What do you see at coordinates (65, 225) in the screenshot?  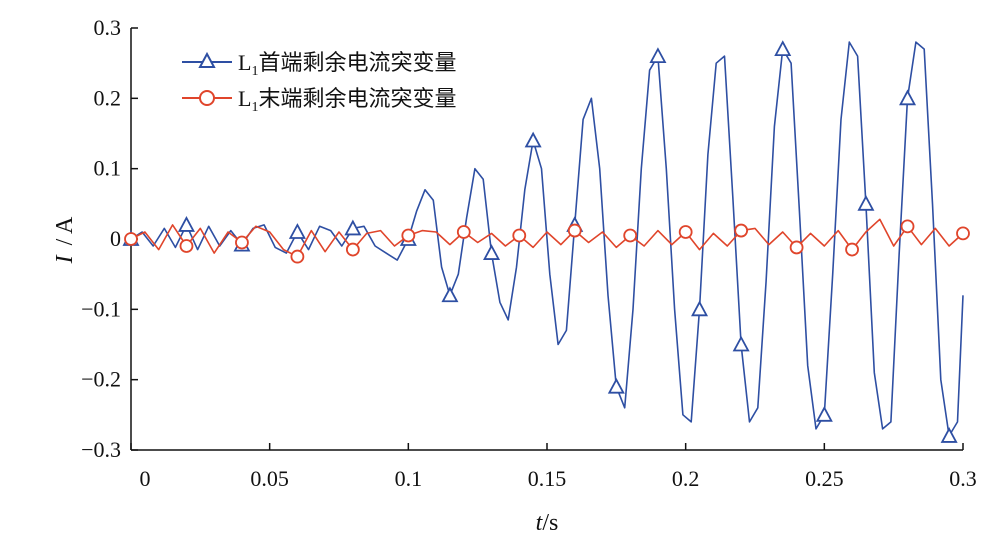 I see `y-axis-unit: A` at bounding box center [65, 225].